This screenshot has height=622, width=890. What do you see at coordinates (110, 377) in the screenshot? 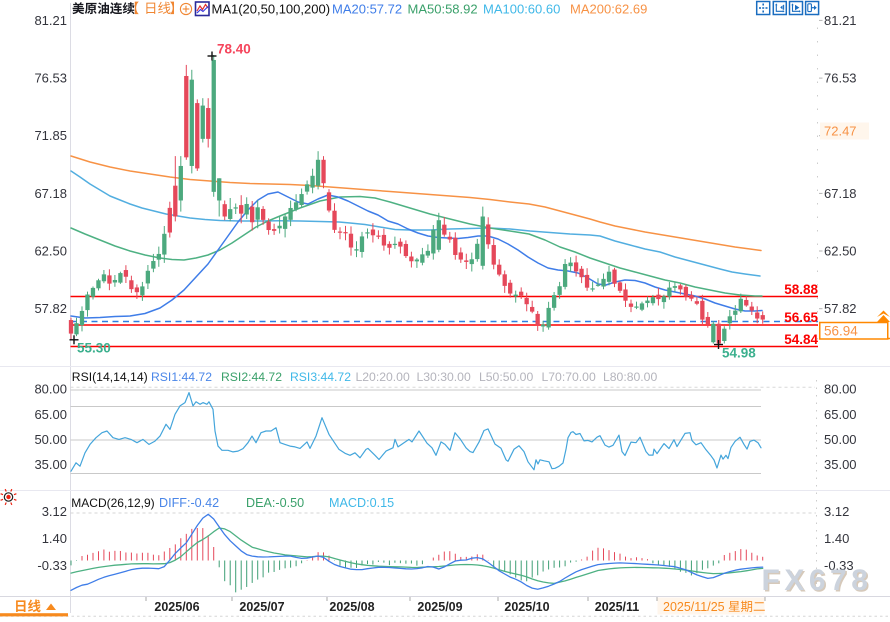
I see `svg-text: RSI(14,14,14)` at bounding box center [110, 377].